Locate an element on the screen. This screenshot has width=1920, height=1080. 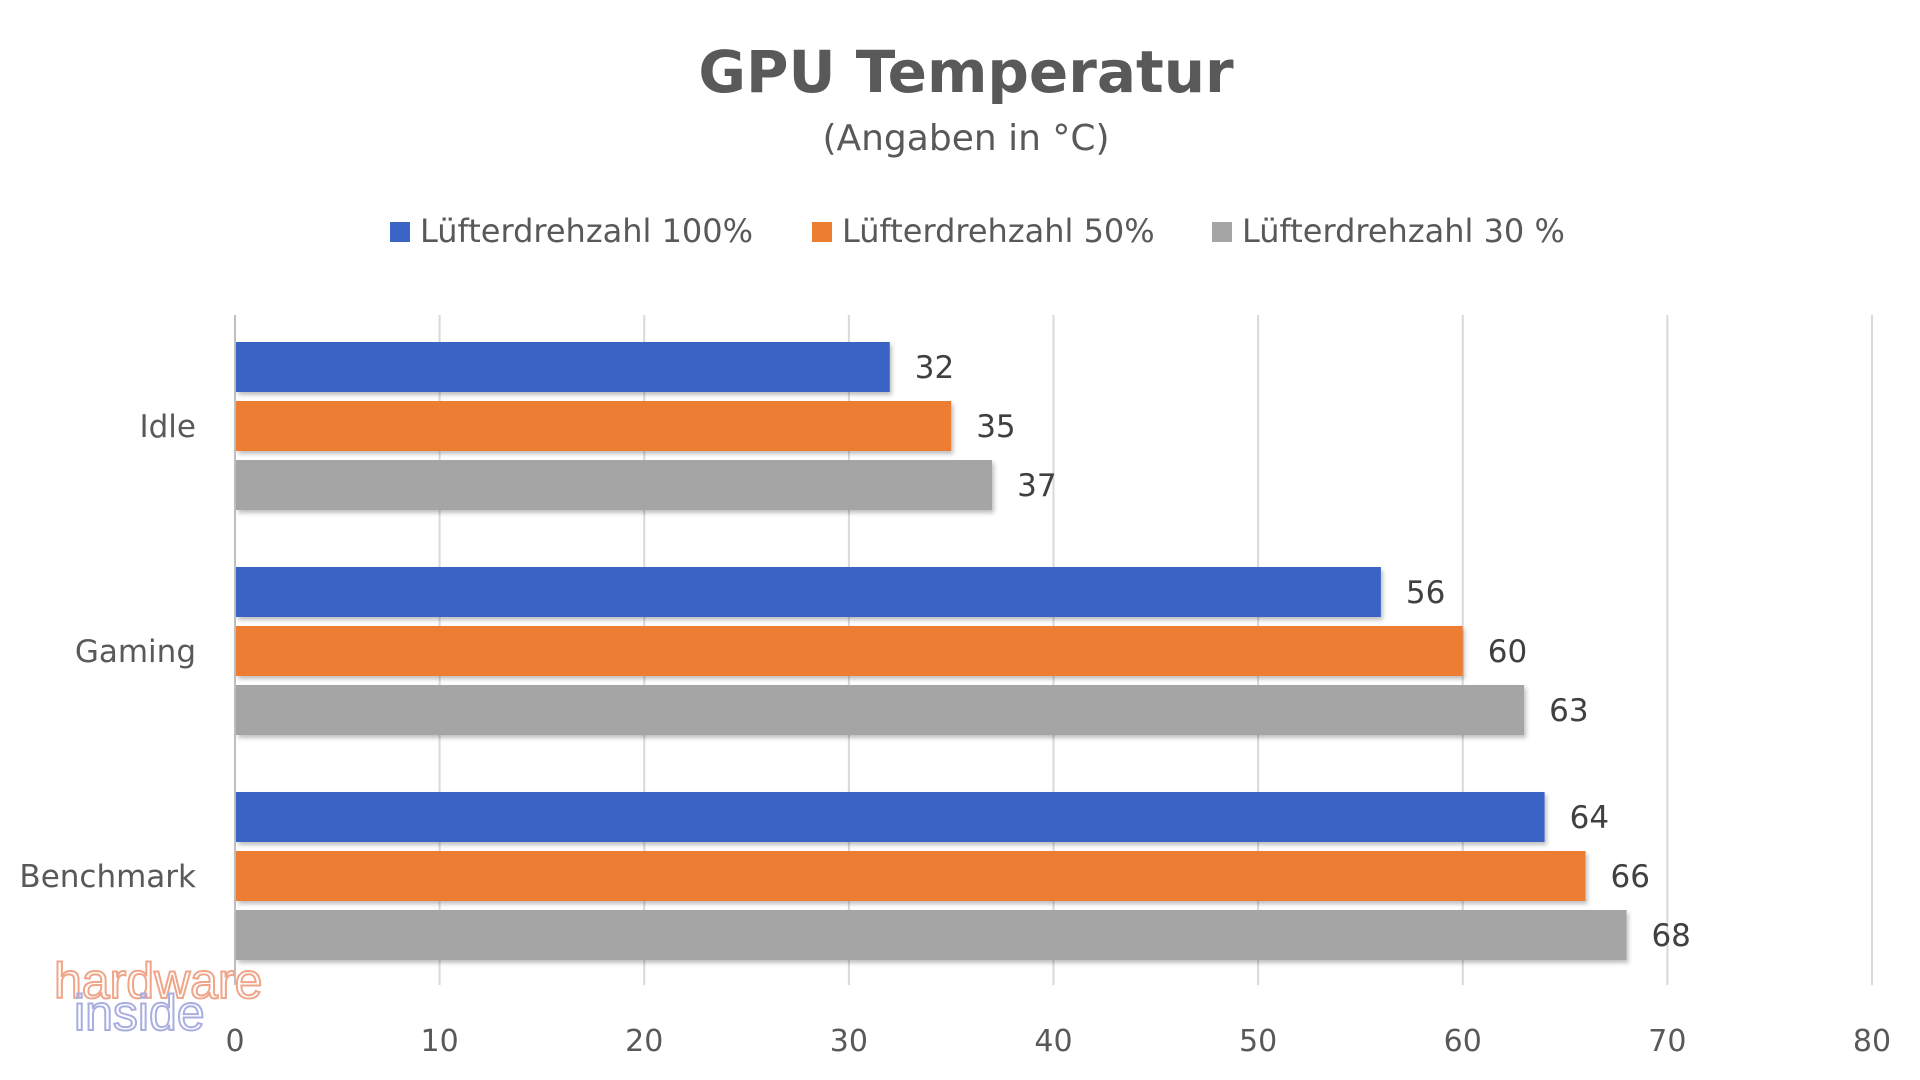
chart-x-axis: 0 10 20 30 40 50 60 70 80 is located at coordinates (1058, 1041).